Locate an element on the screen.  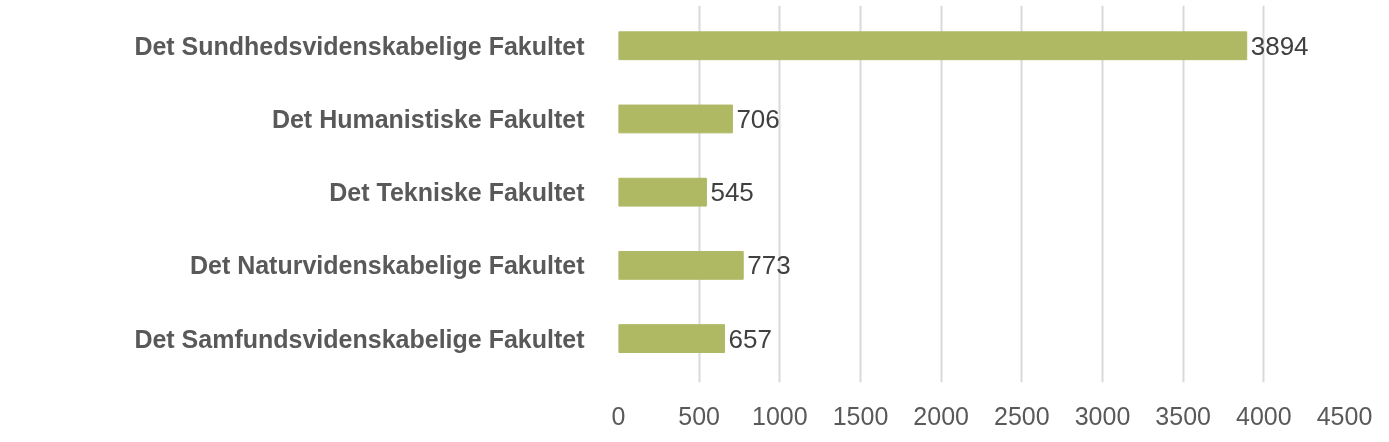
y-tick-label: Det Humanistiske Fakultet is located at coordinates (428, 118).